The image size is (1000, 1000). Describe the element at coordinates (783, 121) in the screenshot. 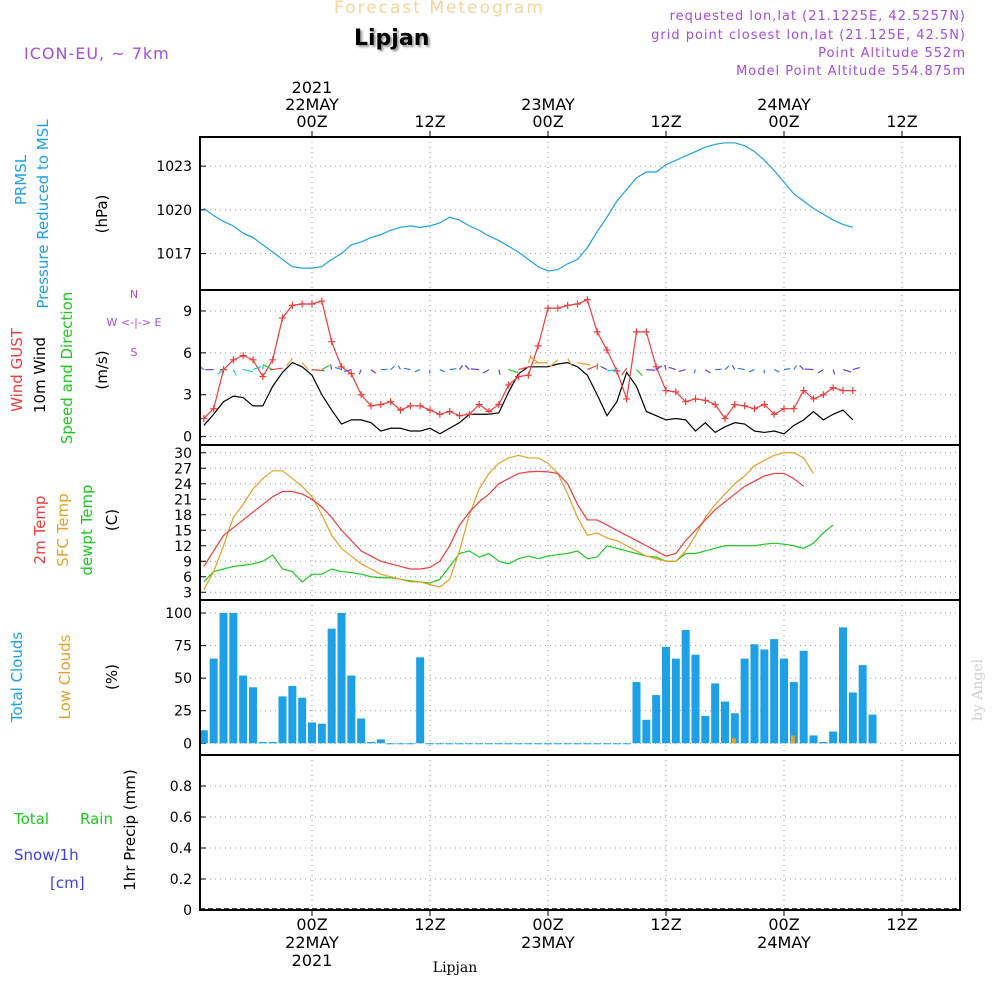

I see `time-tick-label-top: 00Z` at that location.